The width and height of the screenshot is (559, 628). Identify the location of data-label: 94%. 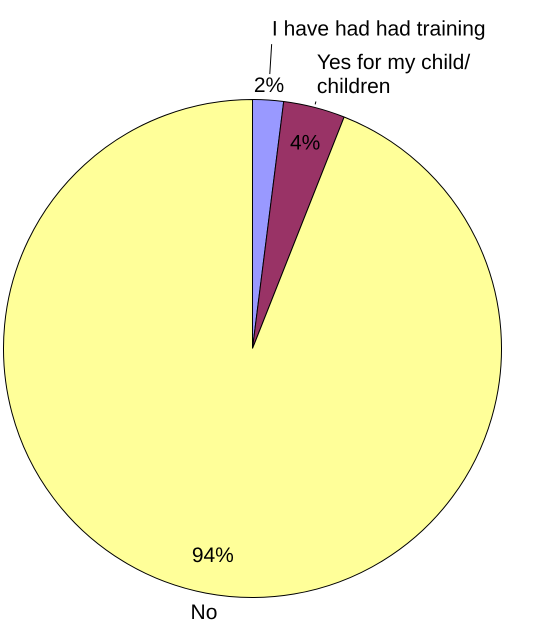
(213, 556).